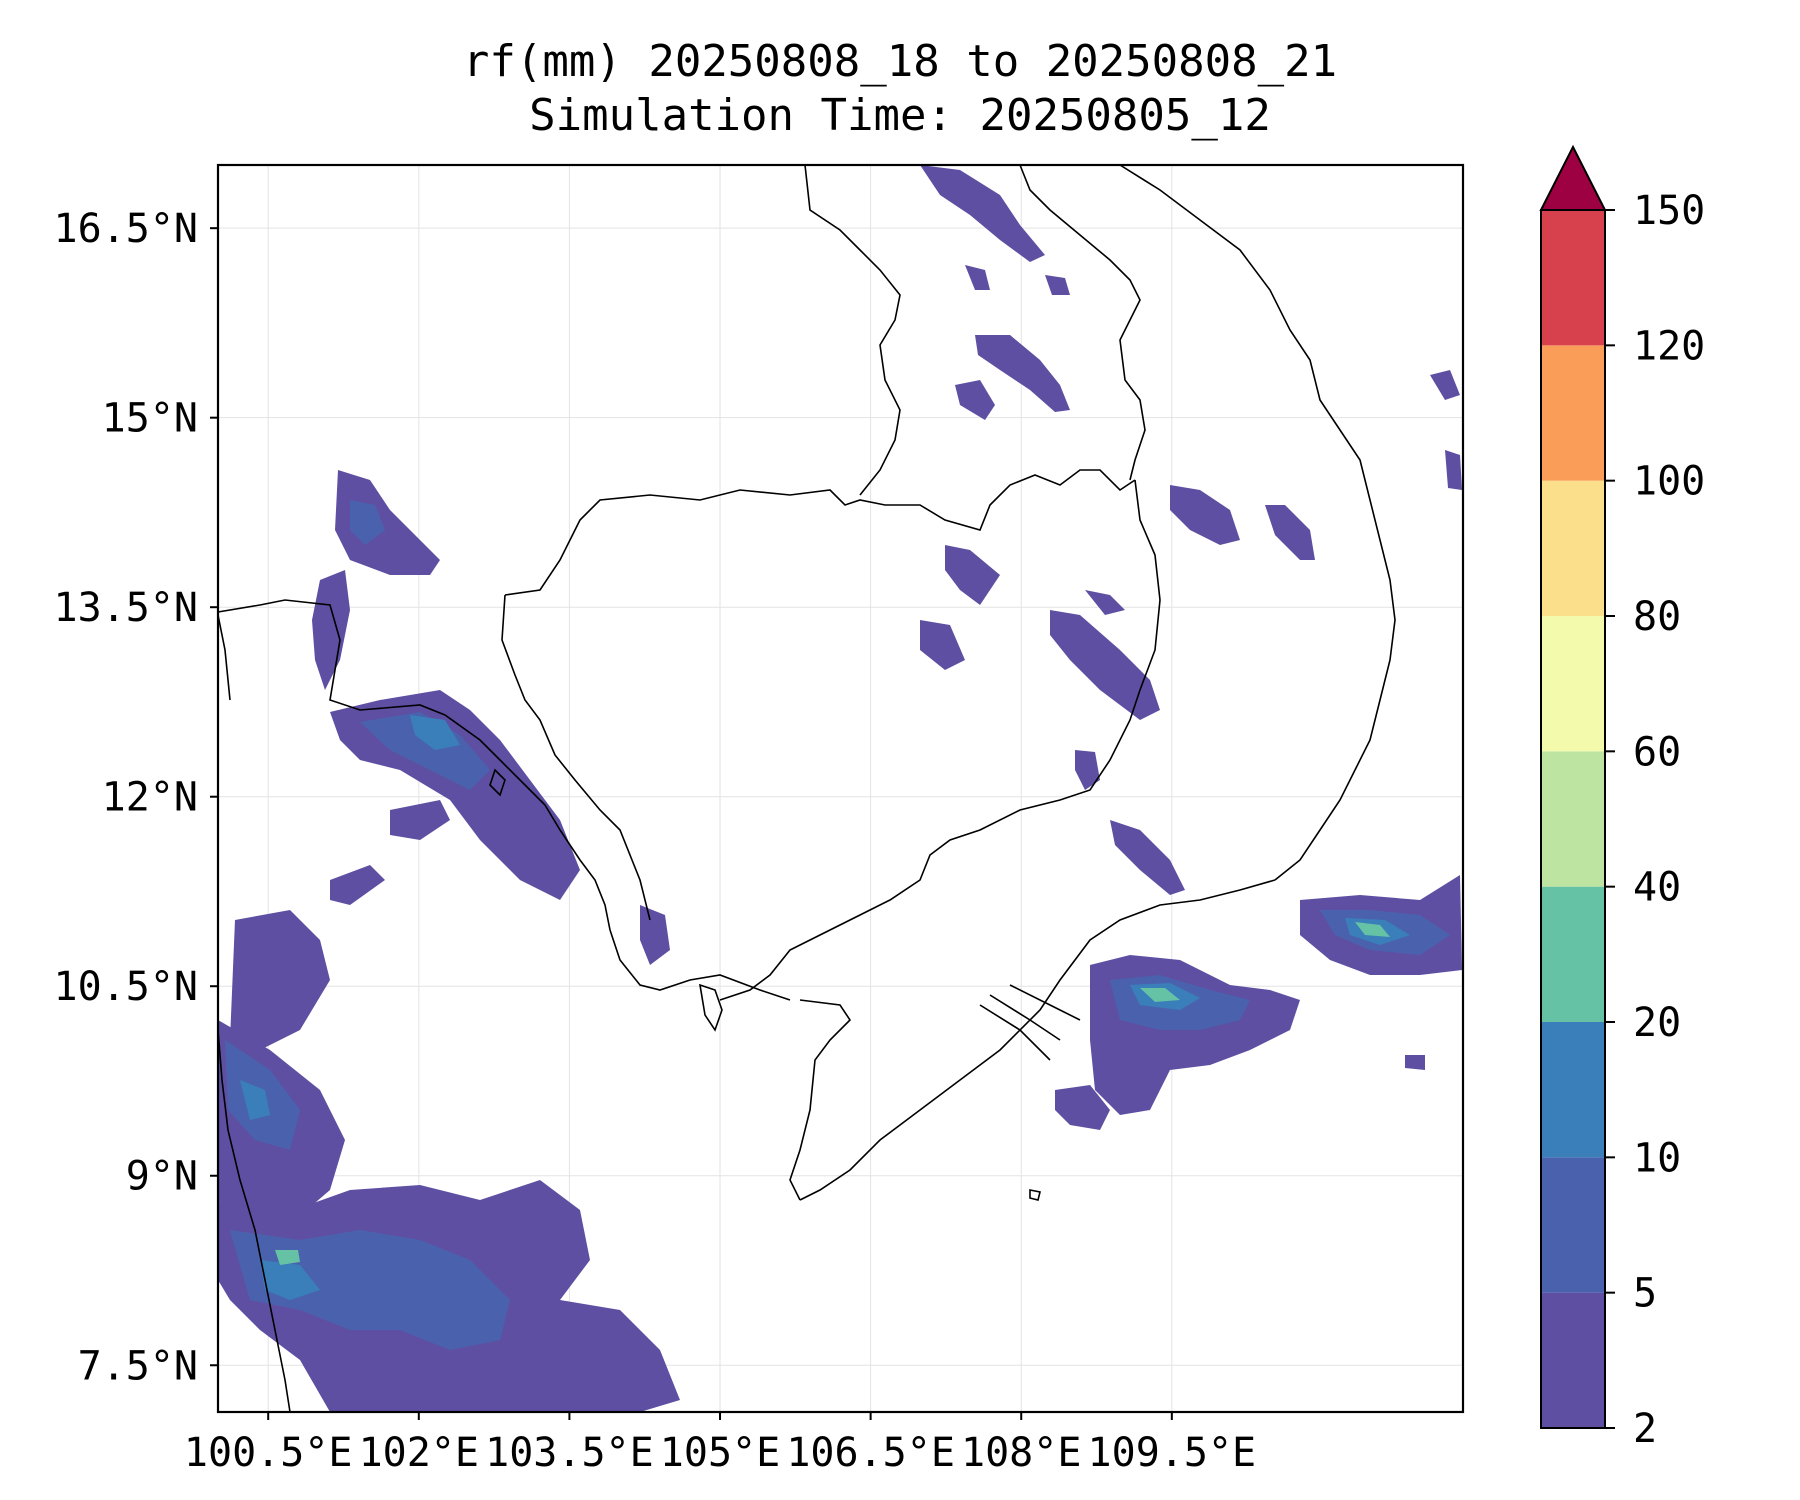 This screenshot has width=1800, height=1500. I want to click on colorbar-label-9: 150, so click(1669, 211).